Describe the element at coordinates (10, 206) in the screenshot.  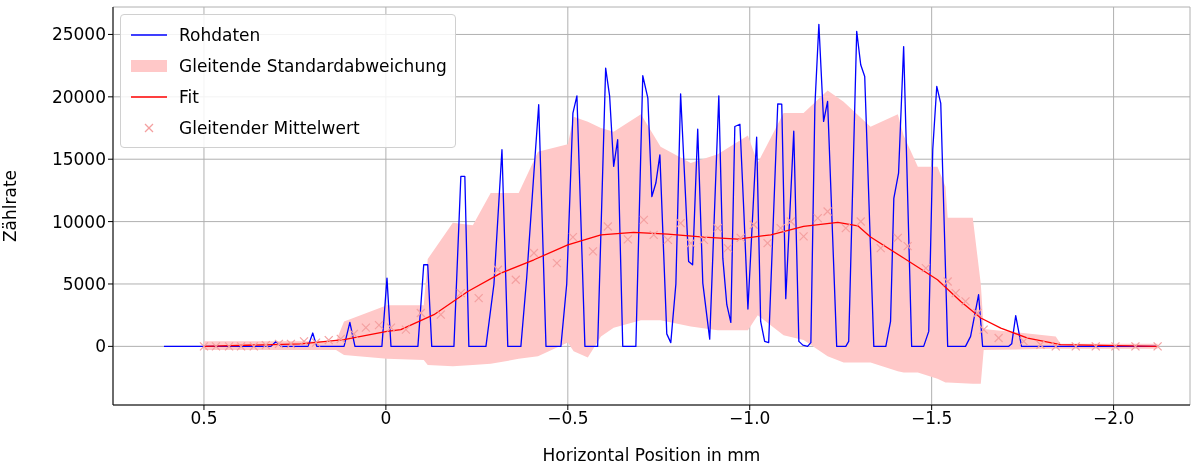
I see `y-axis-title: Zählrate` at that location.